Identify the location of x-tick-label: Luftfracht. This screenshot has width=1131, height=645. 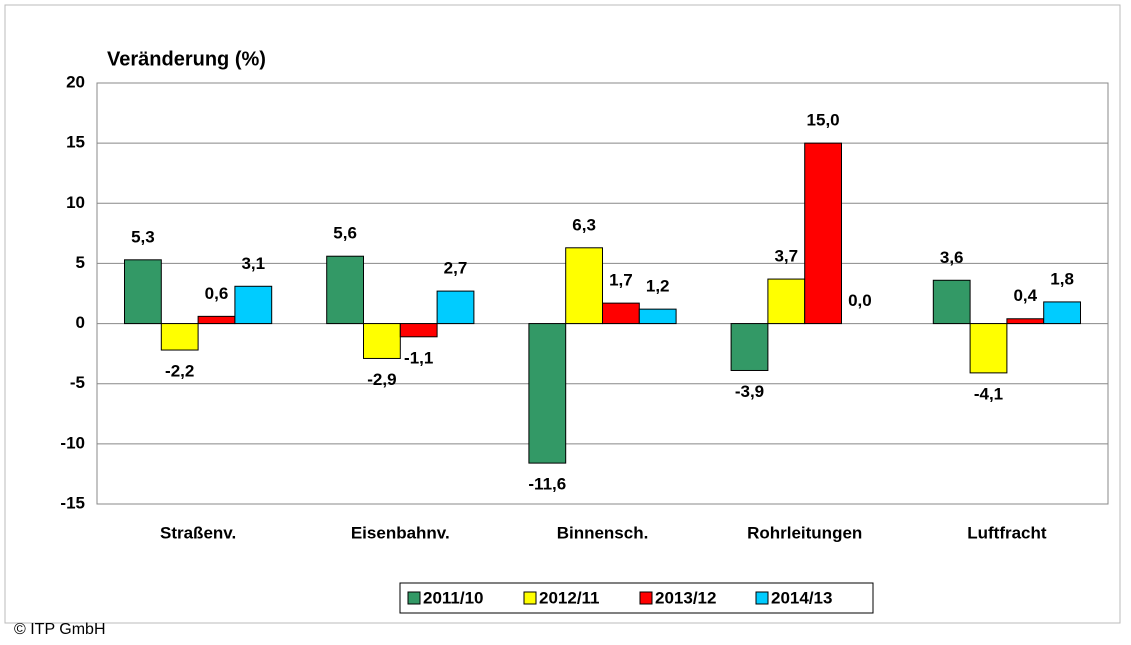
(1007, 532).